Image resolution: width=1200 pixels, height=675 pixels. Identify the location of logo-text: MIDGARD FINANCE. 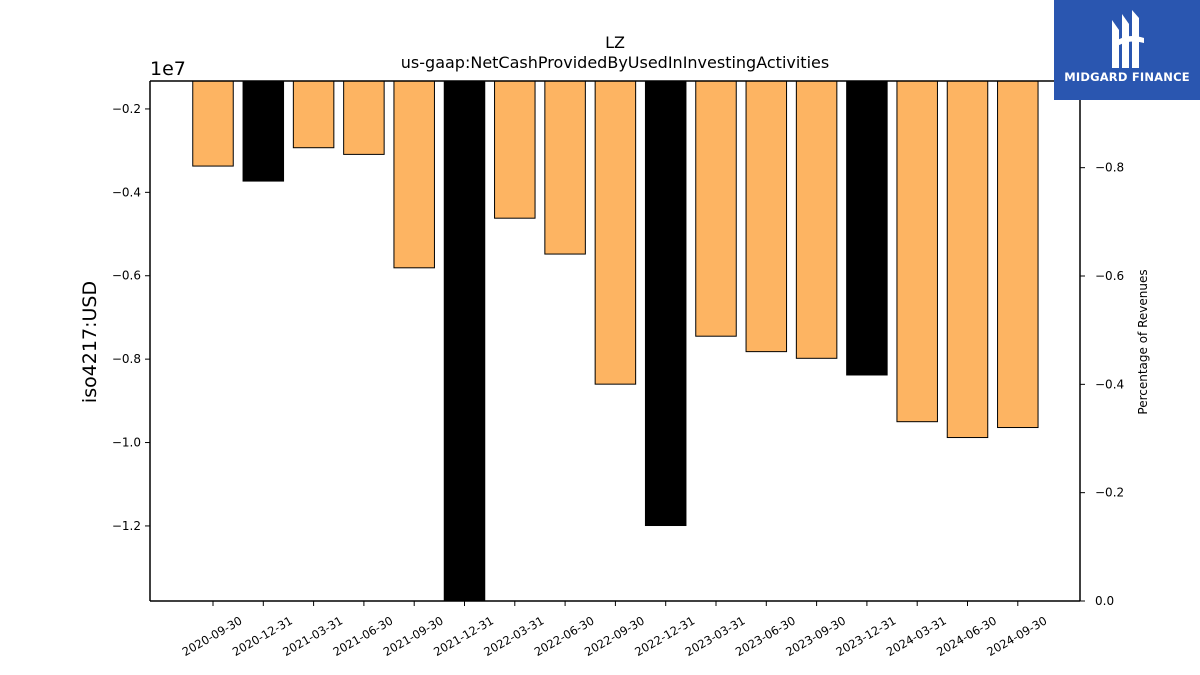
(1127, 77).